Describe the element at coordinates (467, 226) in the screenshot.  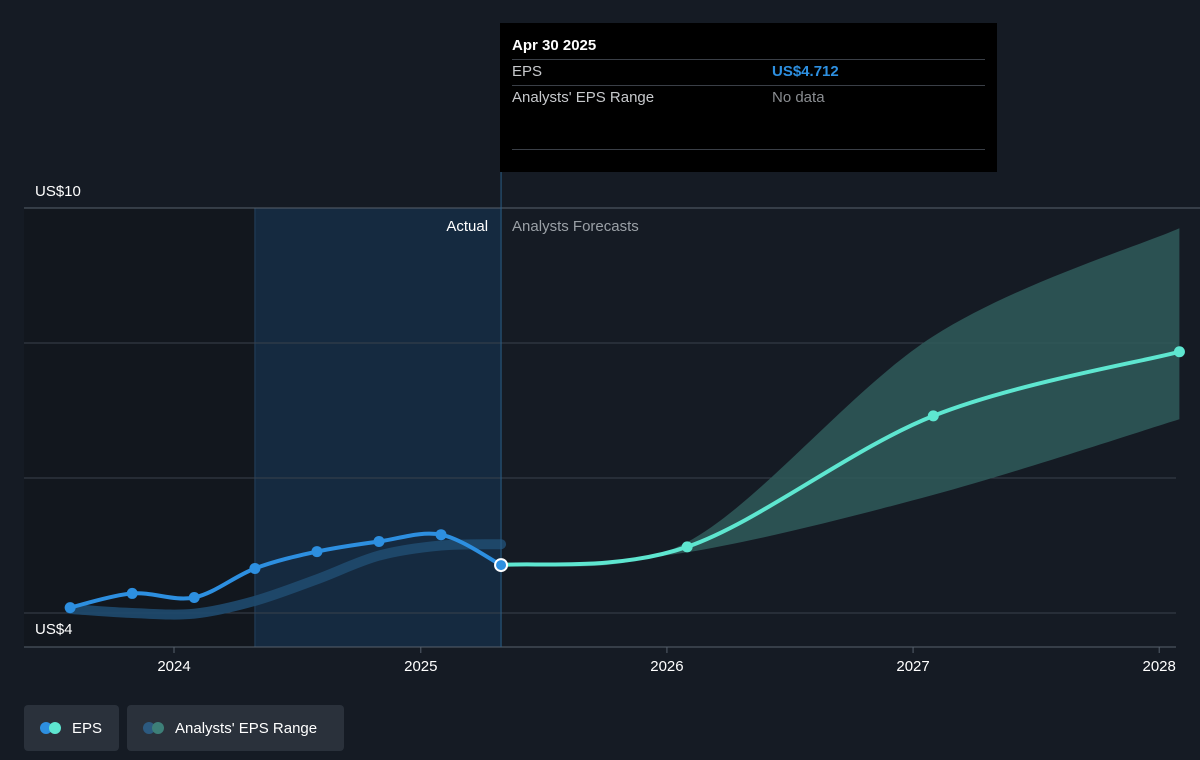
I see `actual-label: Actual` at that location.